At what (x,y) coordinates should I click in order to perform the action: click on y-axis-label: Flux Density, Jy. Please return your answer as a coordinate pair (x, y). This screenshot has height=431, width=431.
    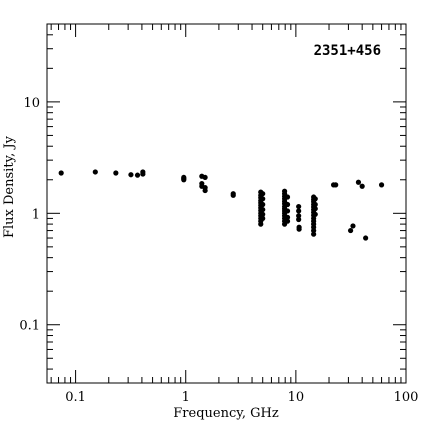
    Looking at the image, I should click on (9, 186).